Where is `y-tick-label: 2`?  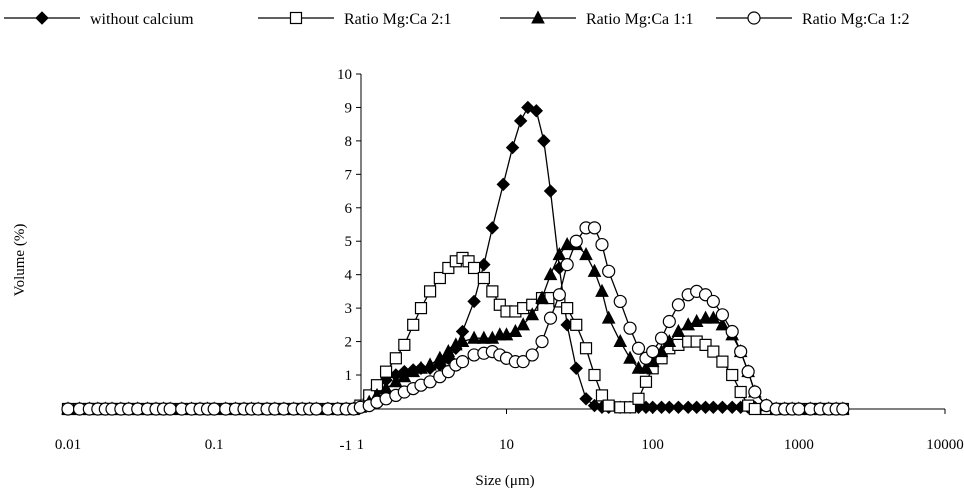
y-tick-label: 2 is located at coordinates (349, 343).